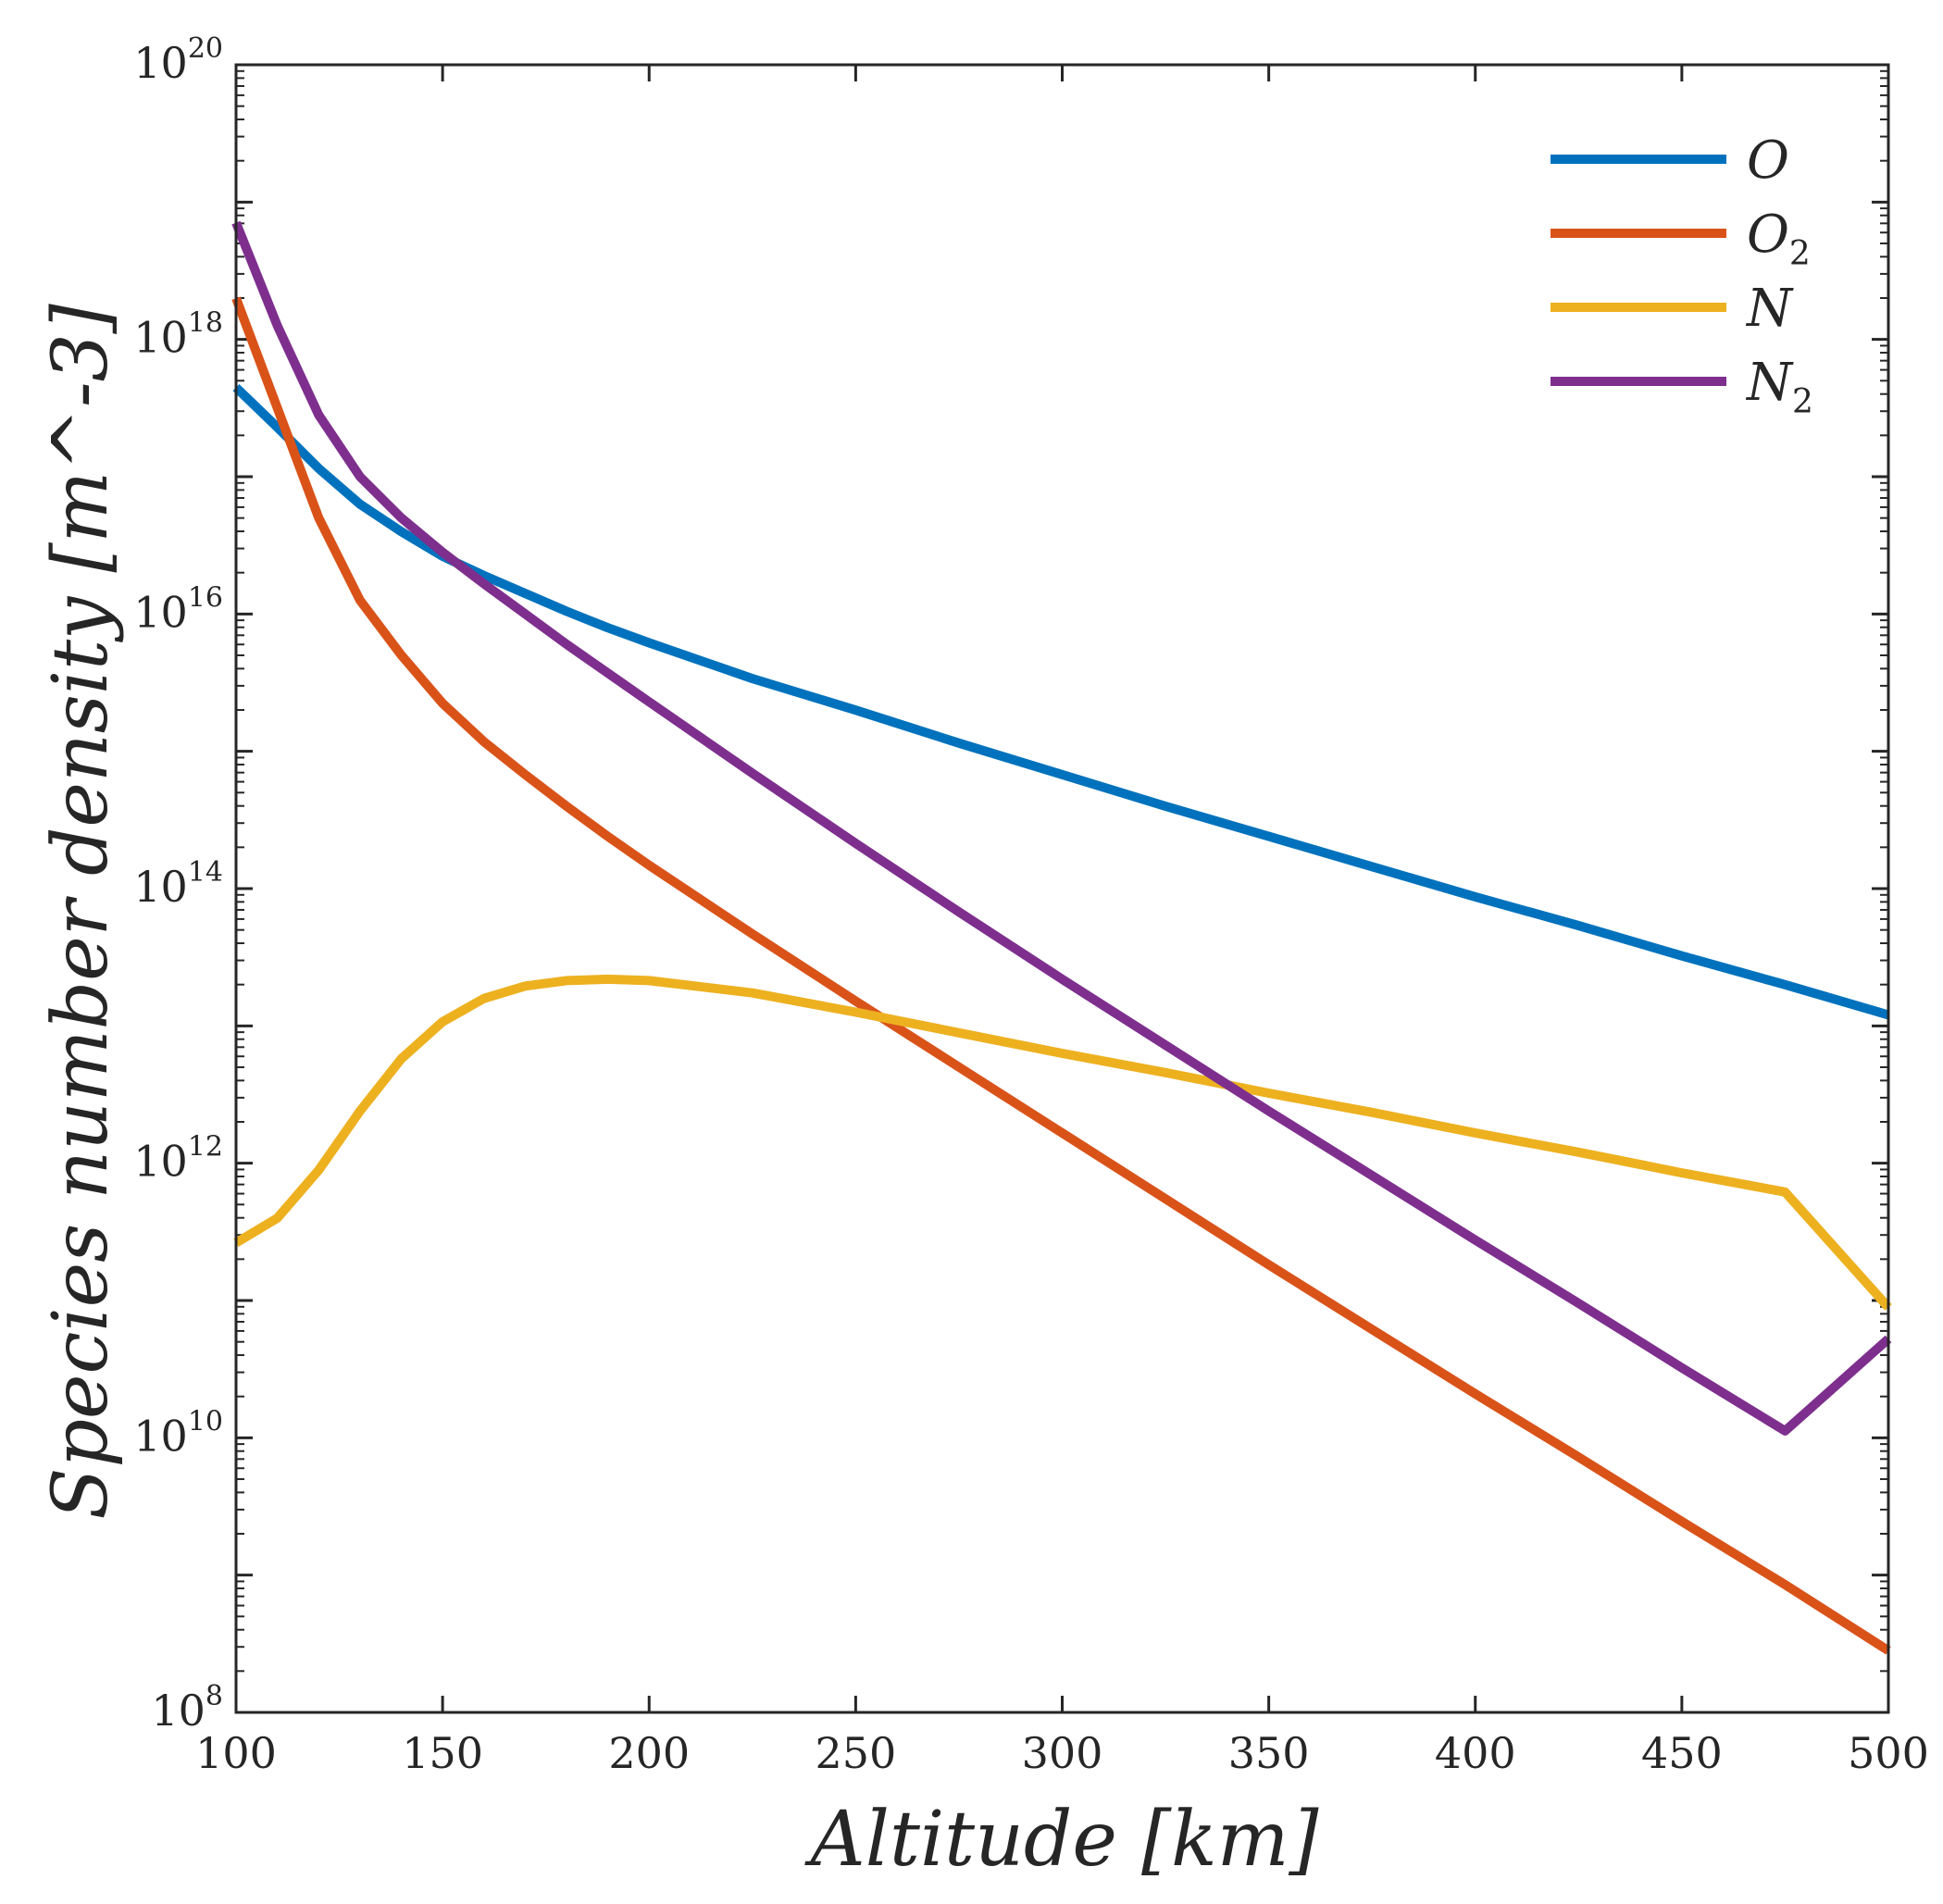 This screenshot has width=1943, height=1904. What do you see at coordinates (206, 597) in the screenshot?
I see `y-tick-label-exponent: 16` at bounding box center [206, 597].